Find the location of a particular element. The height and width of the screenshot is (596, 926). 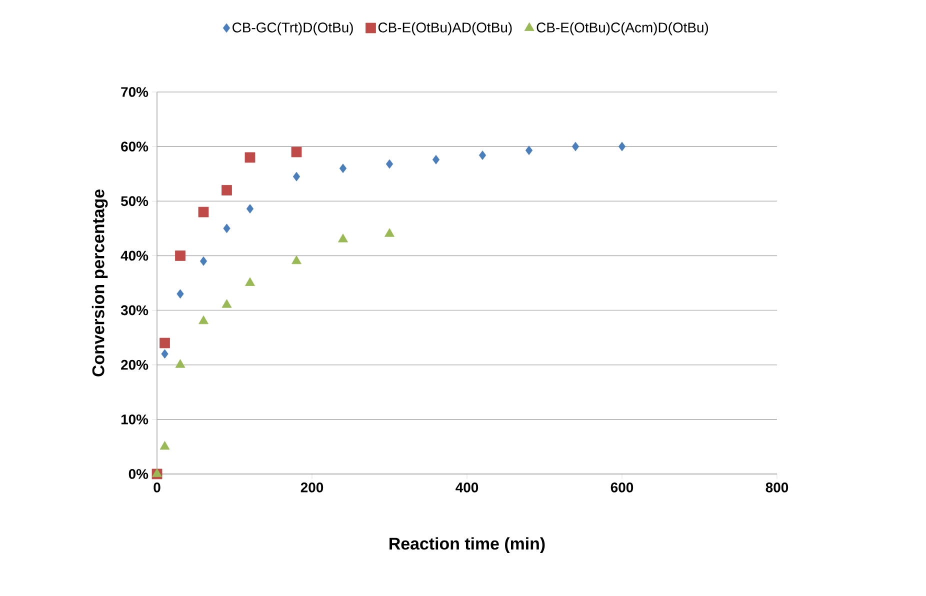

x-tick-label: 0 is located at coordinates (157, 487).